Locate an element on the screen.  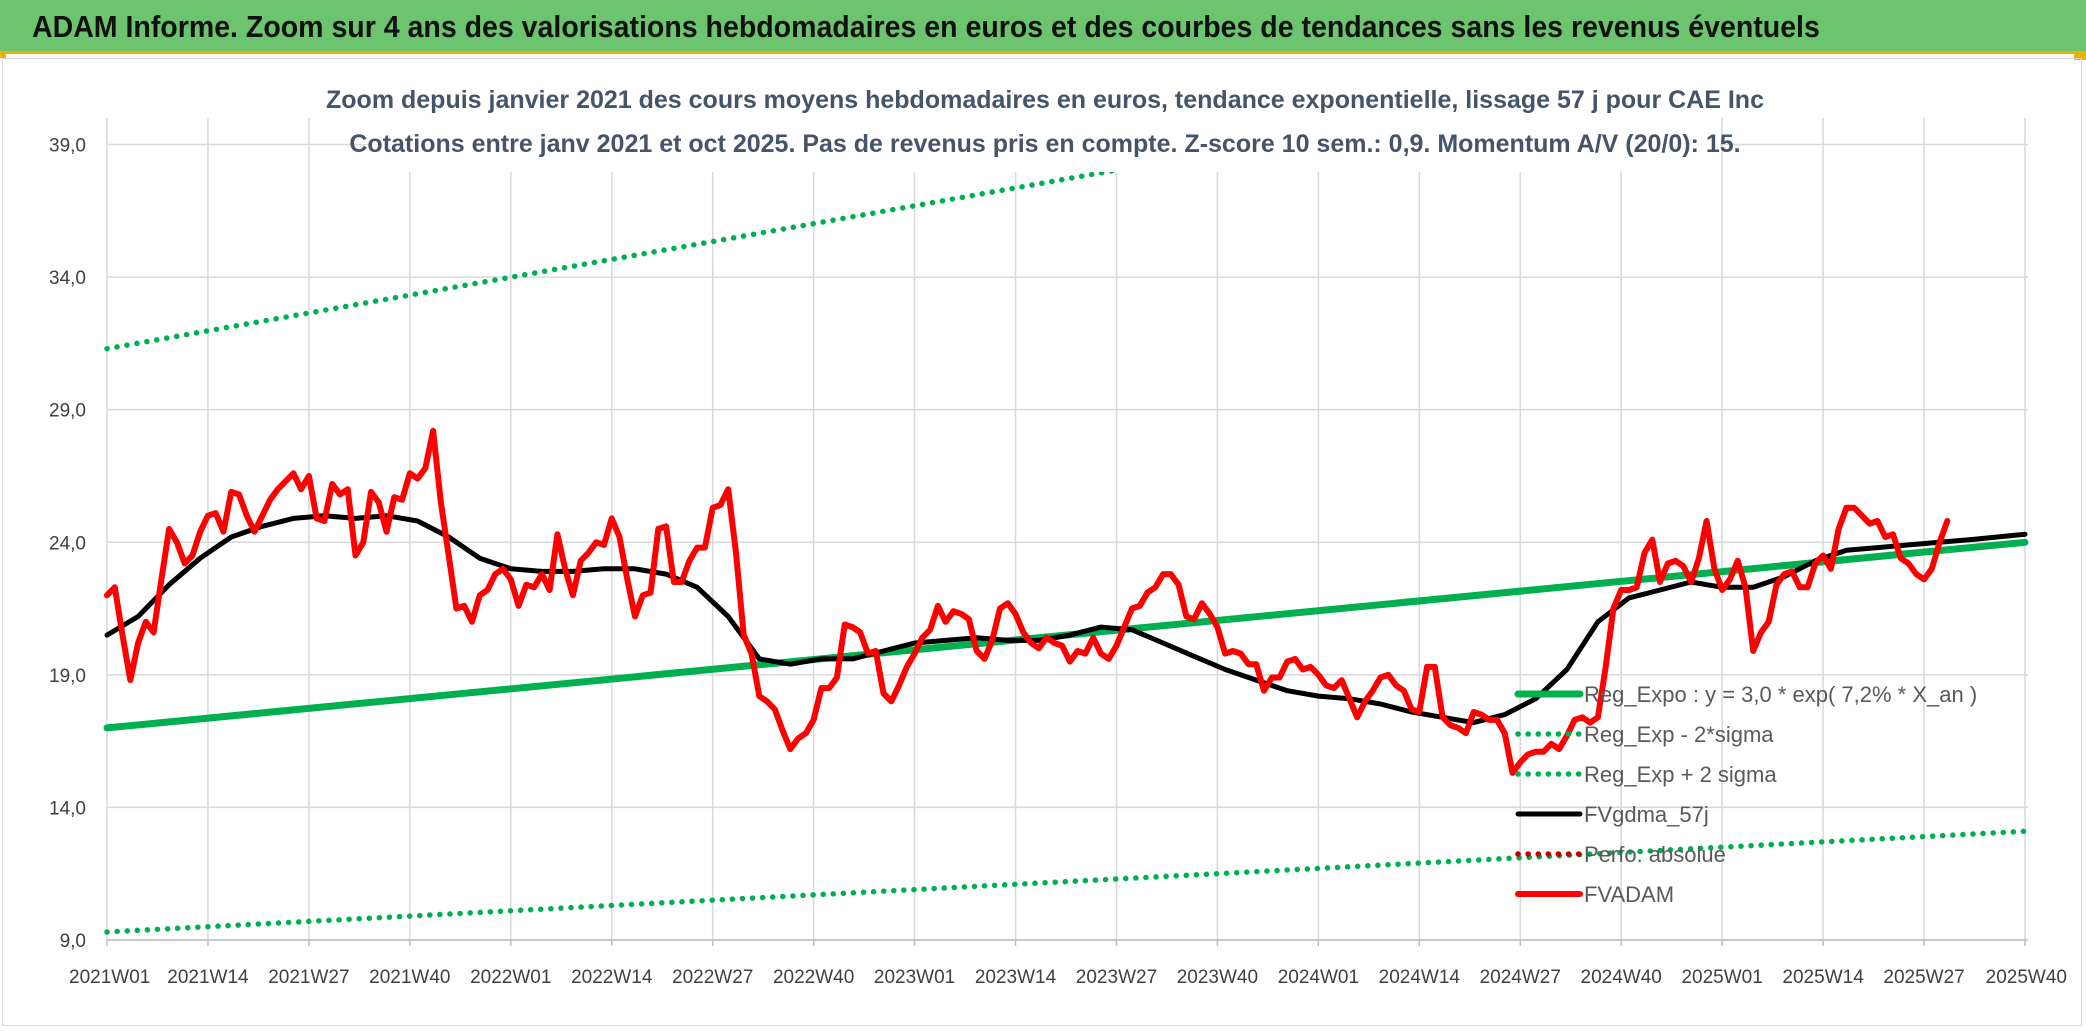
x-tick-label: 2025W40 is located at coordinates (2026, 977).